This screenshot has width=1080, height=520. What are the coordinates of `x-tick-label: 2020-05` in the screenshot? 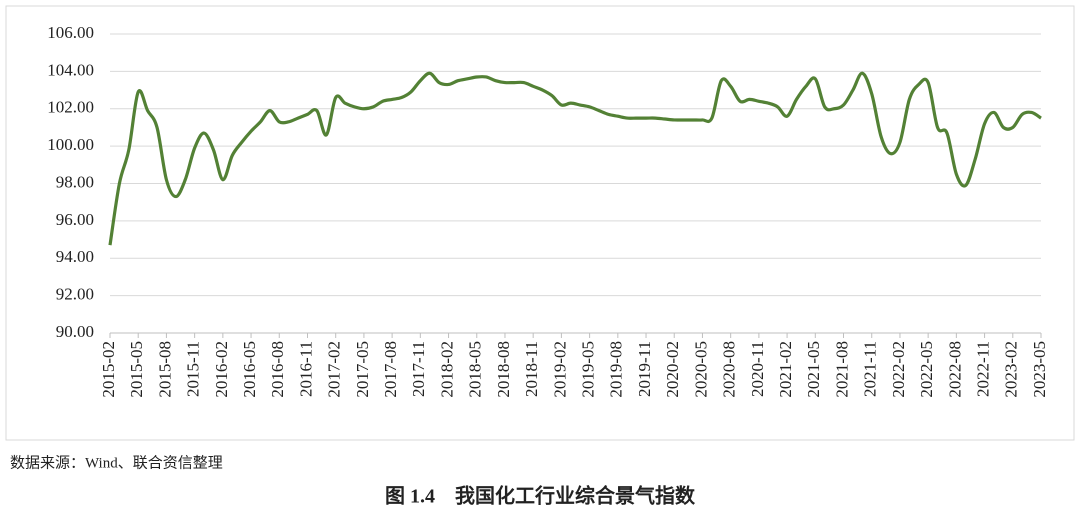 It's located at (700, 369).